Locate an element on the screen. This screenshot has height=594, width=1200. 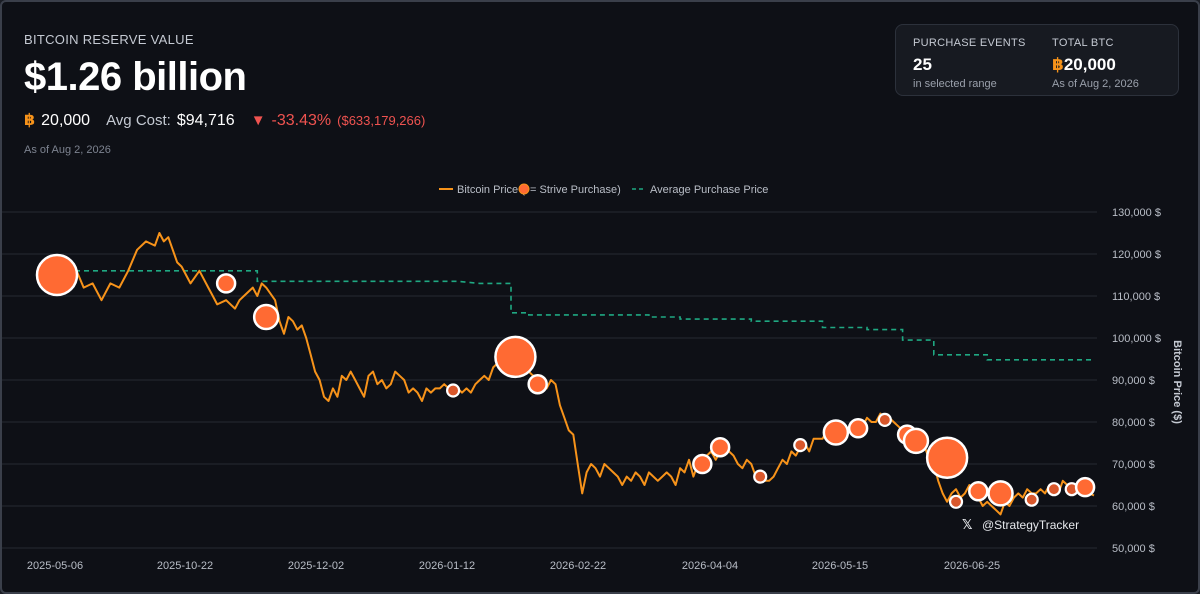
y-tick-label: 110,000 $ is located at coordinates (1136, 297).